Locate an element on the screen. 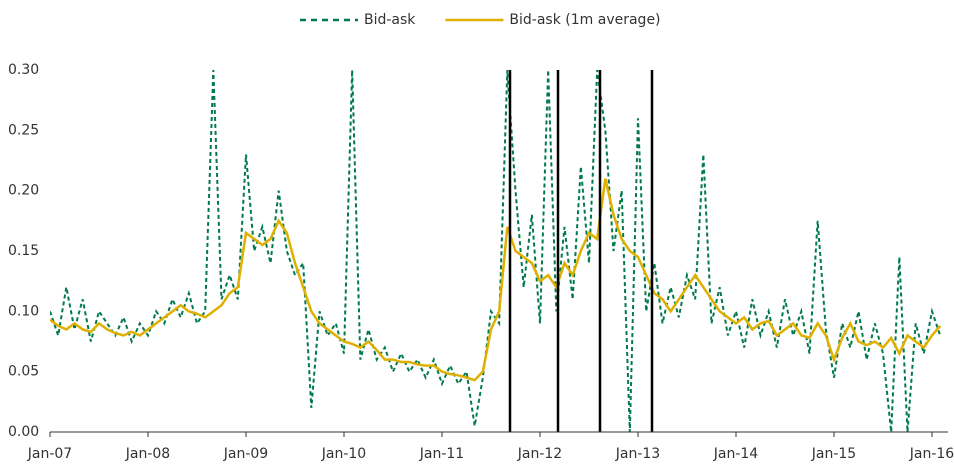 This screenshot has height=470, width=954. y-tick-label: 0.00 is located at coordinates (23, 432).